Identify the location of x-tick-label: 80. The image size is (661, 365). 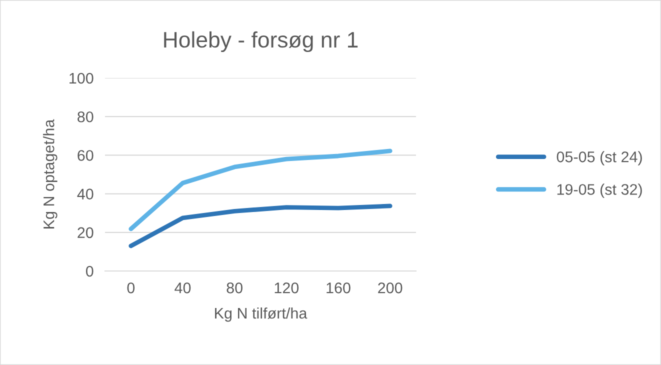
(234, 288).